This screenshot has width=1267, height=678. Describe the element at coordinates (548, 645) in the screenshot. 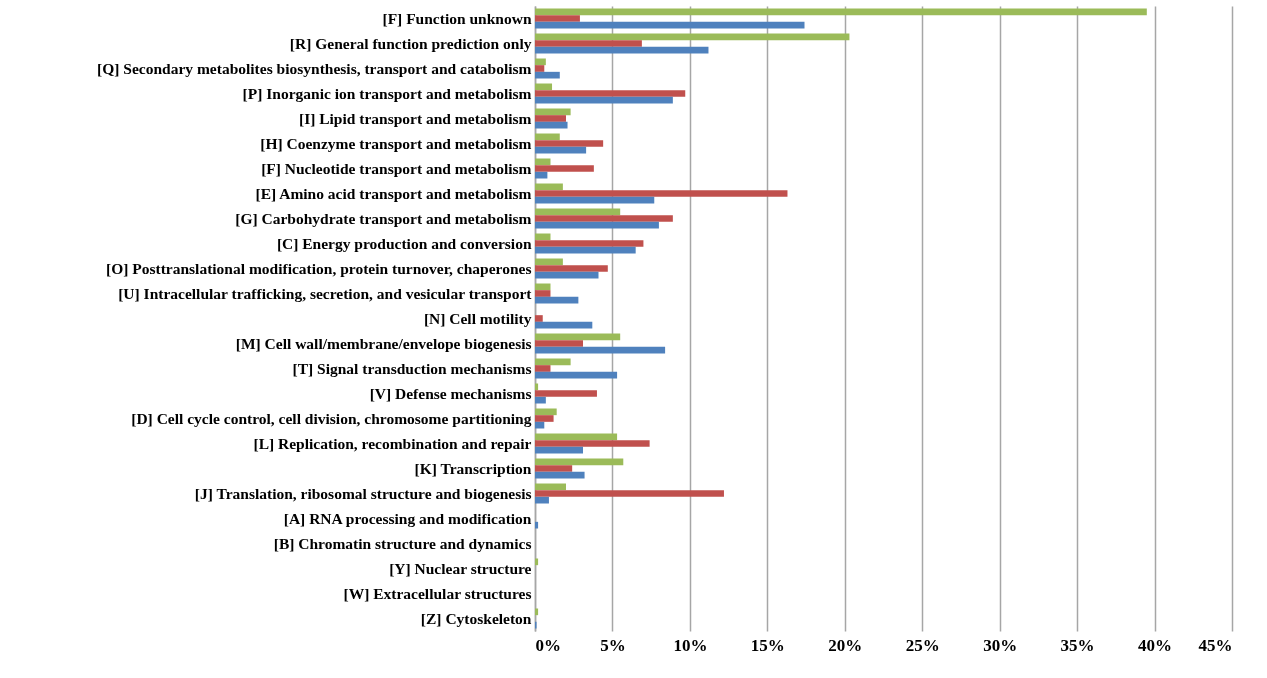

I see `x-tick-label: 0%` at that location.